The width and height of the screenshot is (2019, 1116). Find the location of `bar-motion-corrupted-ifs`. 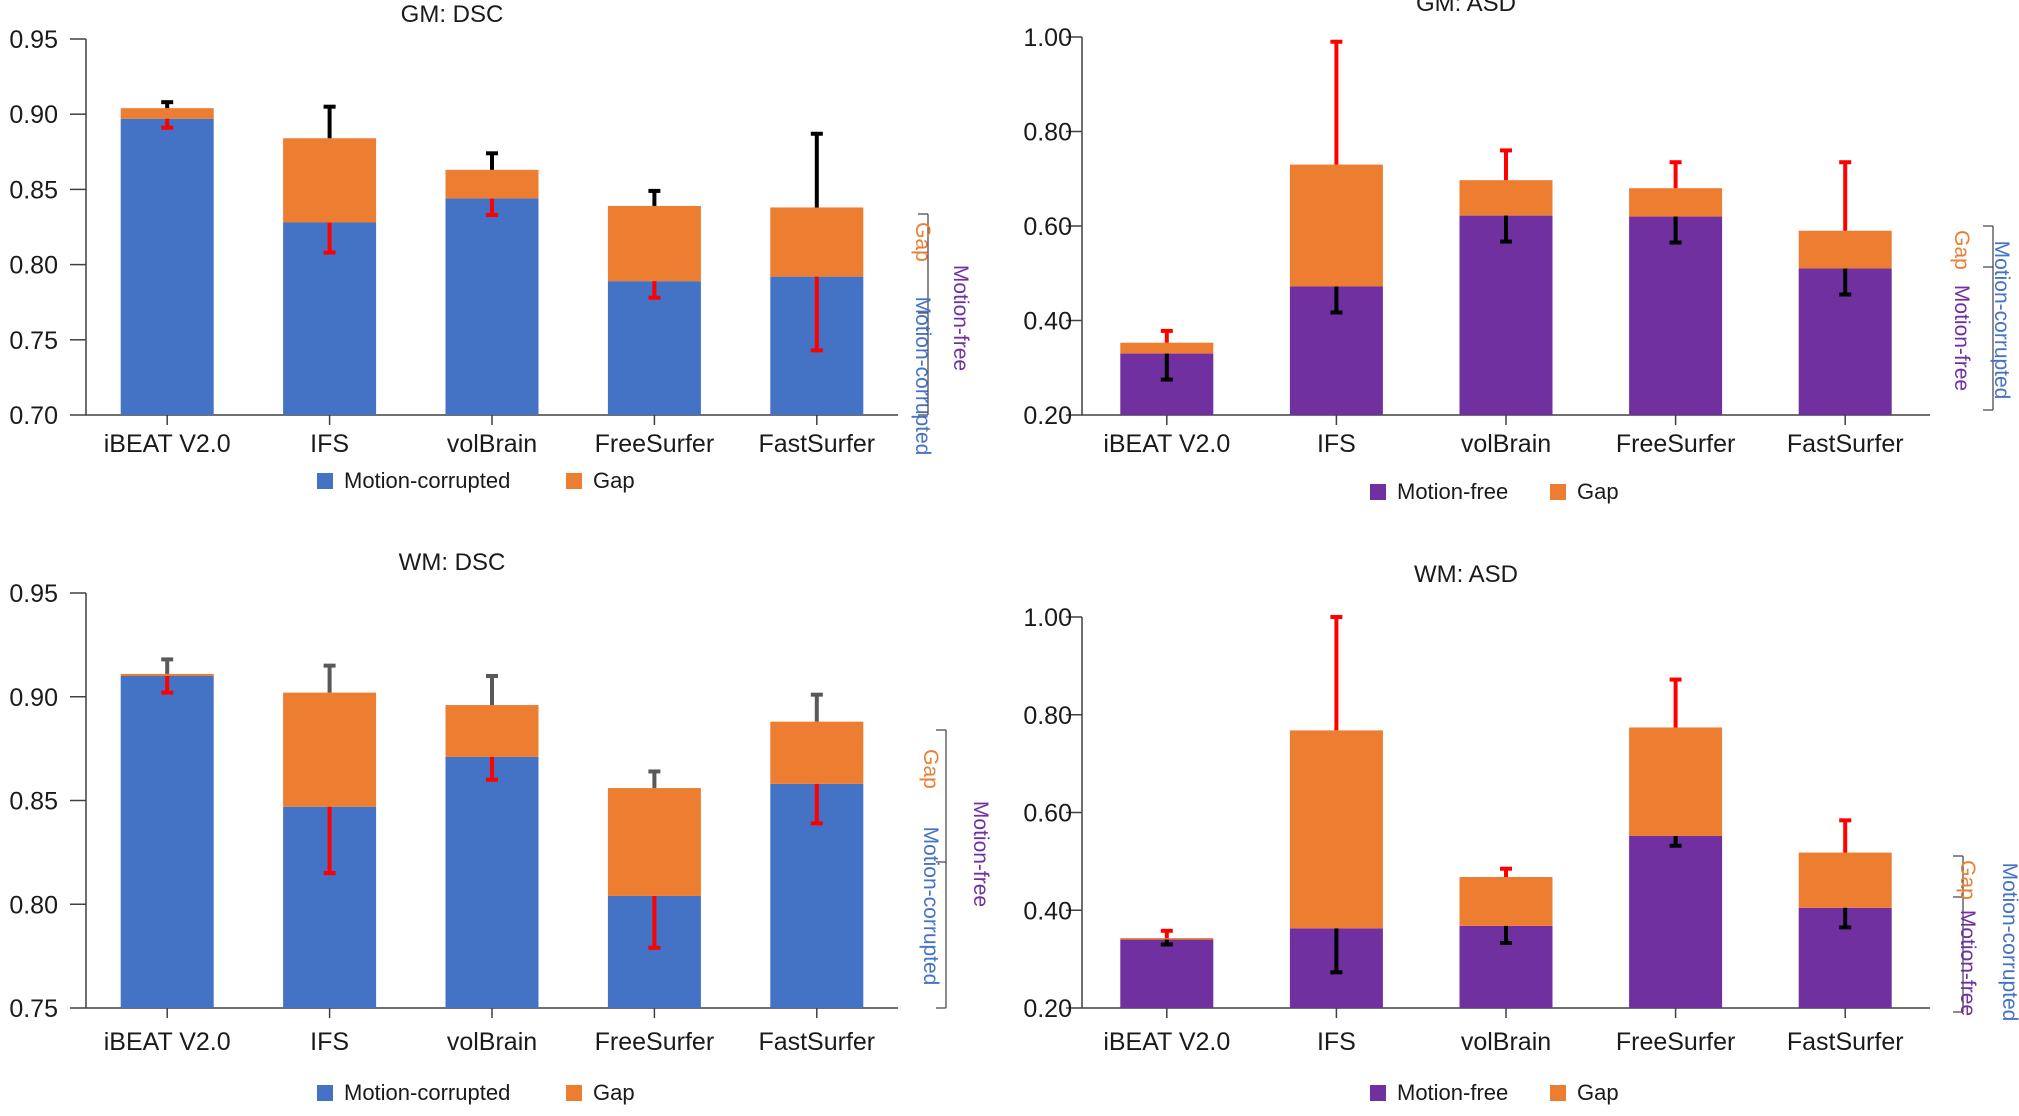

bar-motion-corrupted-ifs is located at coordinates (330, 318).